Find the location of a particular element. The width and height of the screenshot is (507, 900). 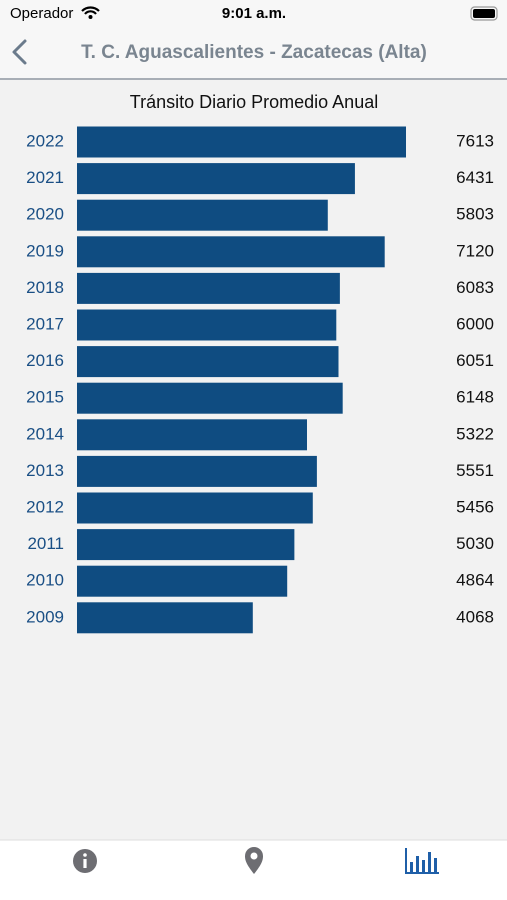

value-label: 5803 is located at coordinates (475, 214).